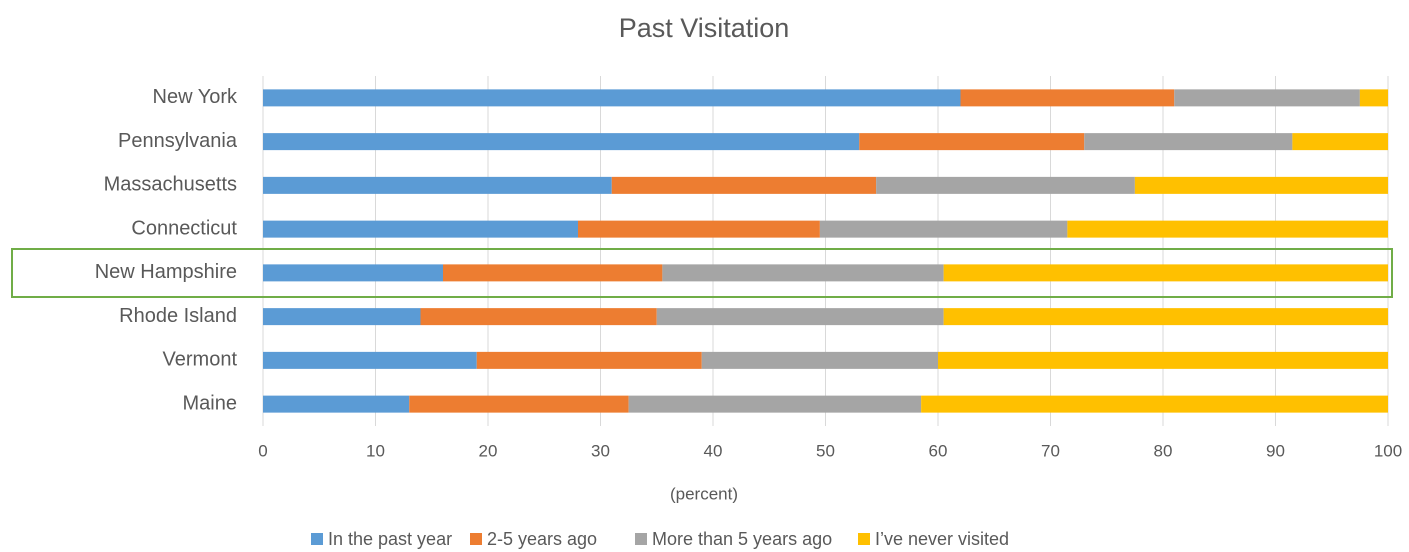 This screenshot has width=1409, height=552. What do you see at coordinates (262, 450) in the screenshot?
I see `x-tick-label: 0` at bounding box center [262, 450].